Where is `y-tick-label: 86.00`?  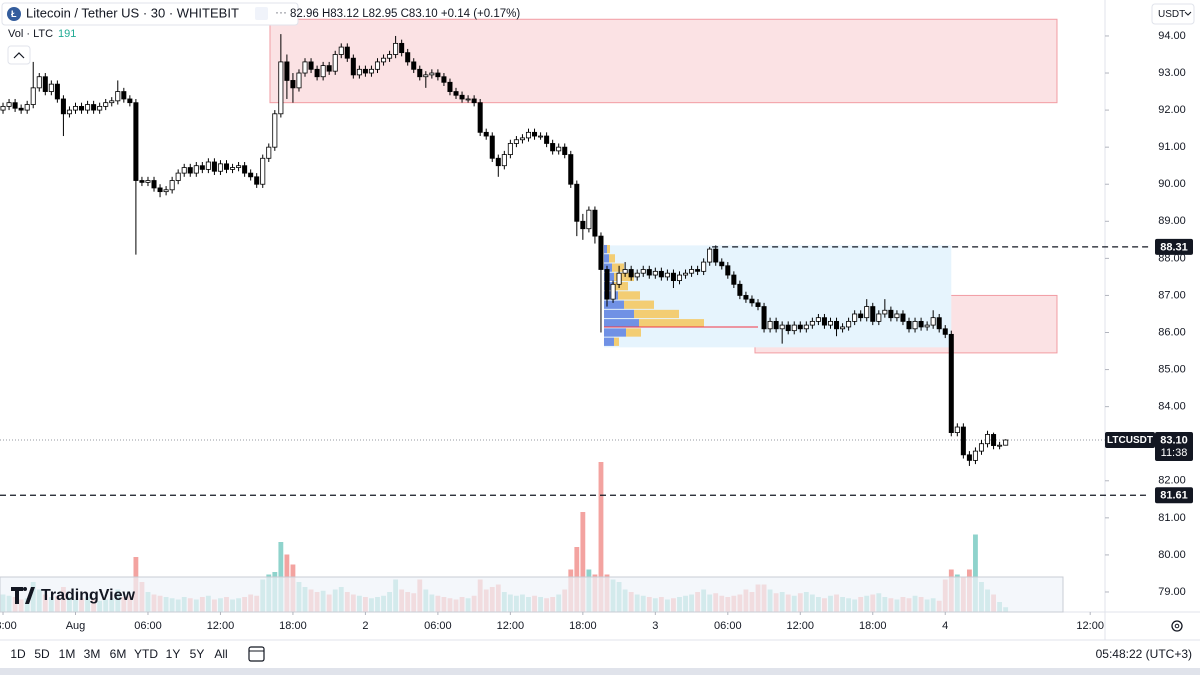
y-tick-label: 86.00 is located at coordinates (1172, 332).